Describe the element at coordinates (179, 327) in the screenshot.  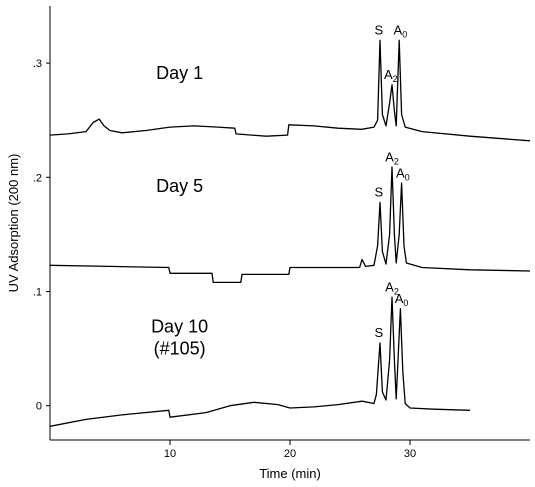
I see `trace-label-3: Day 10` at that location.